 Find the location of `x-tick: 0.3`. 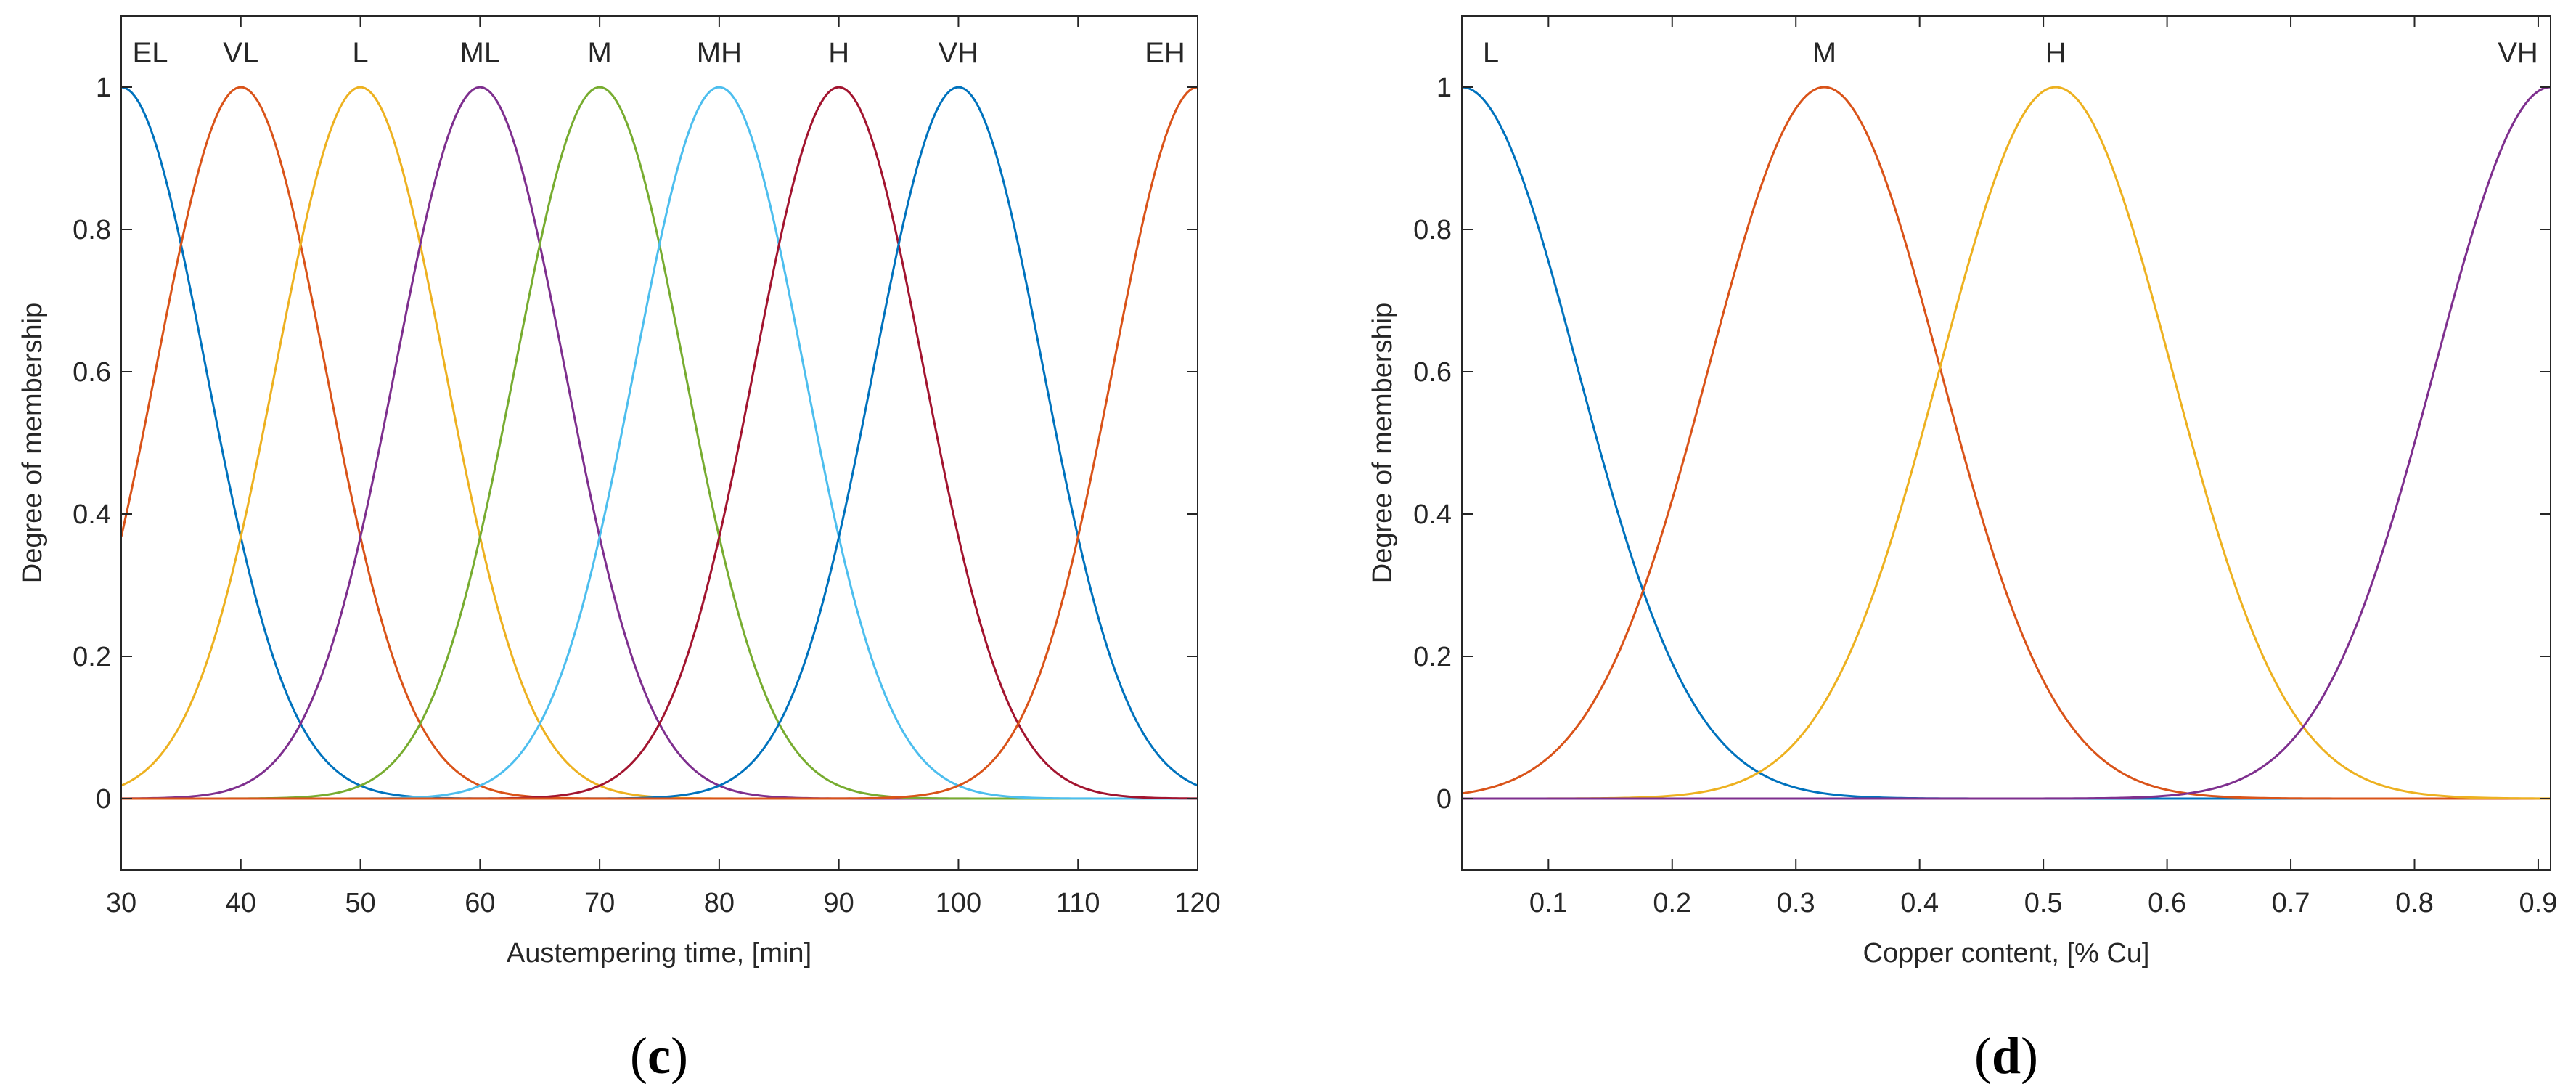

x-tick: 0.3 is located at coordinates (1796, 467).